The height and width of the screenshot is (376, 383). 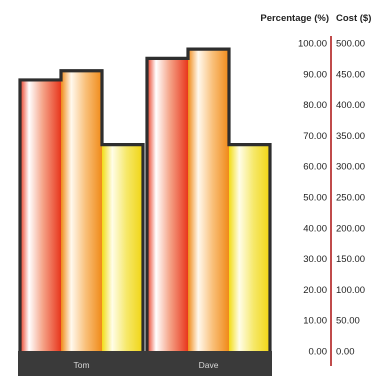 What do you see at coordinates (345, 352) in the screenshot?
I see `cost-tick-label: 0.00` at bounding box center [345, 352].